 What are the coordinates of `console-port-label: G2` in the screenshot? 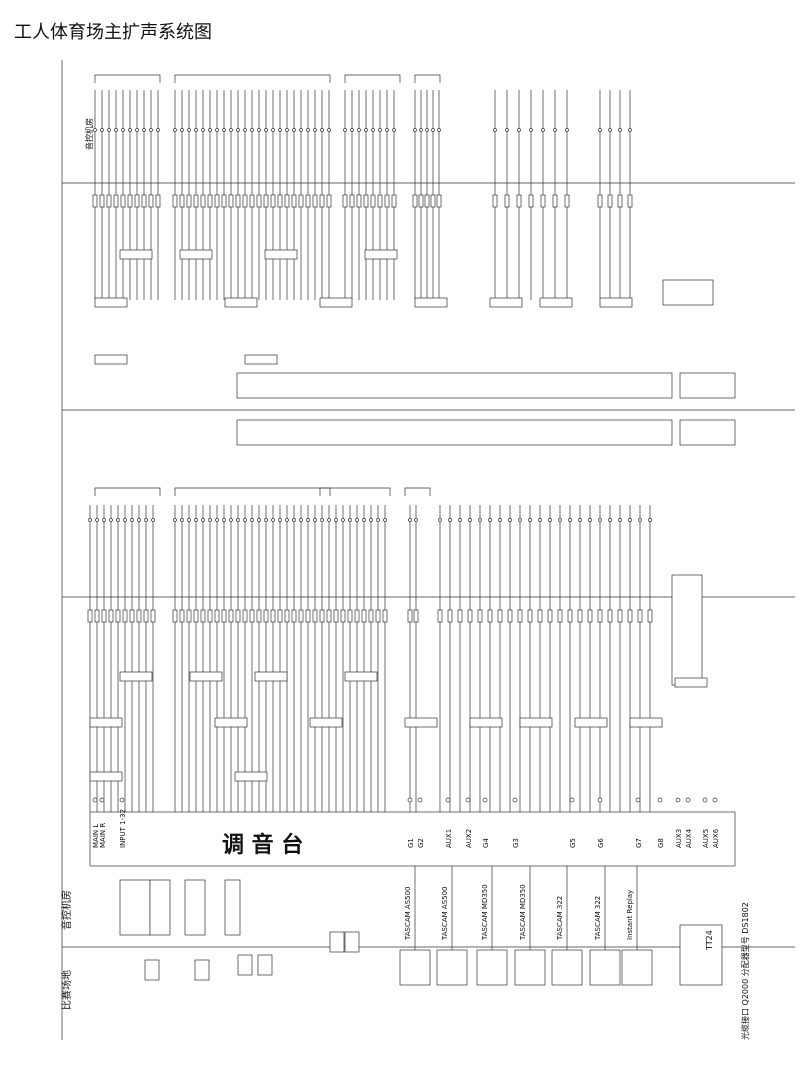 It's located at (421, 843).